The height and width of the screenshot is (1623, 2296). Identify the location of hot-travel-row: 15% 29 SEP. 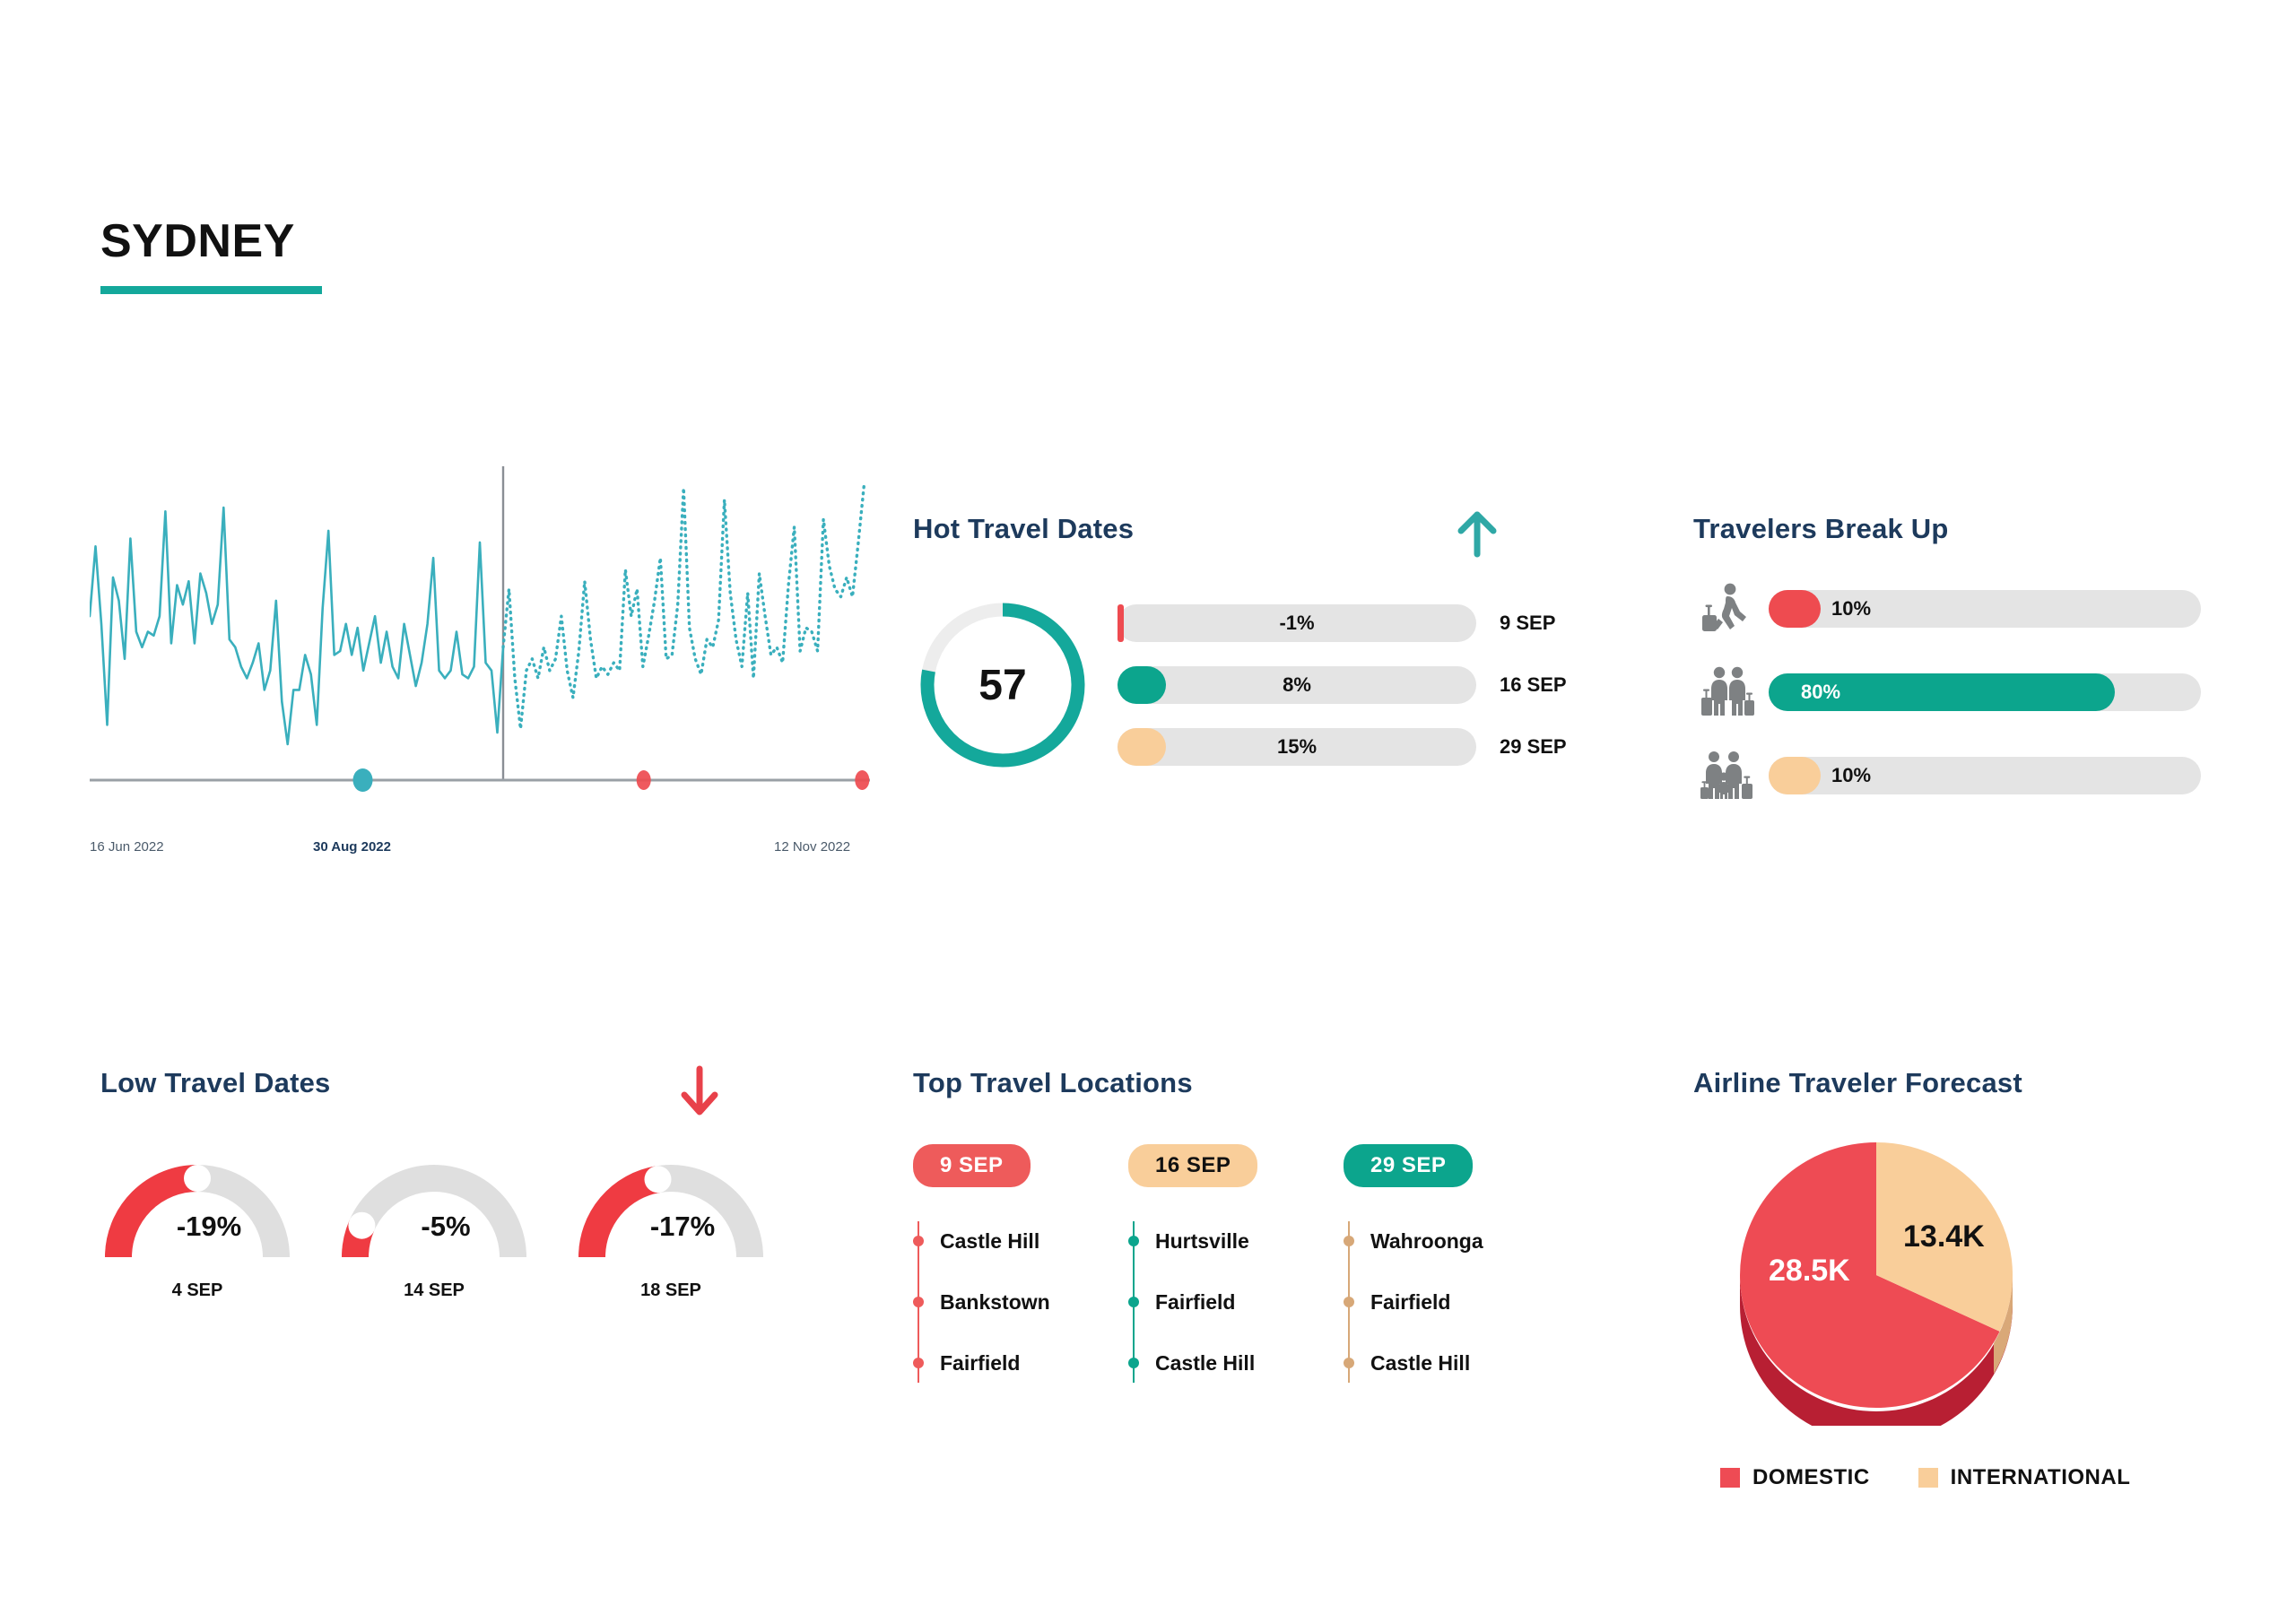
(1342, 747).